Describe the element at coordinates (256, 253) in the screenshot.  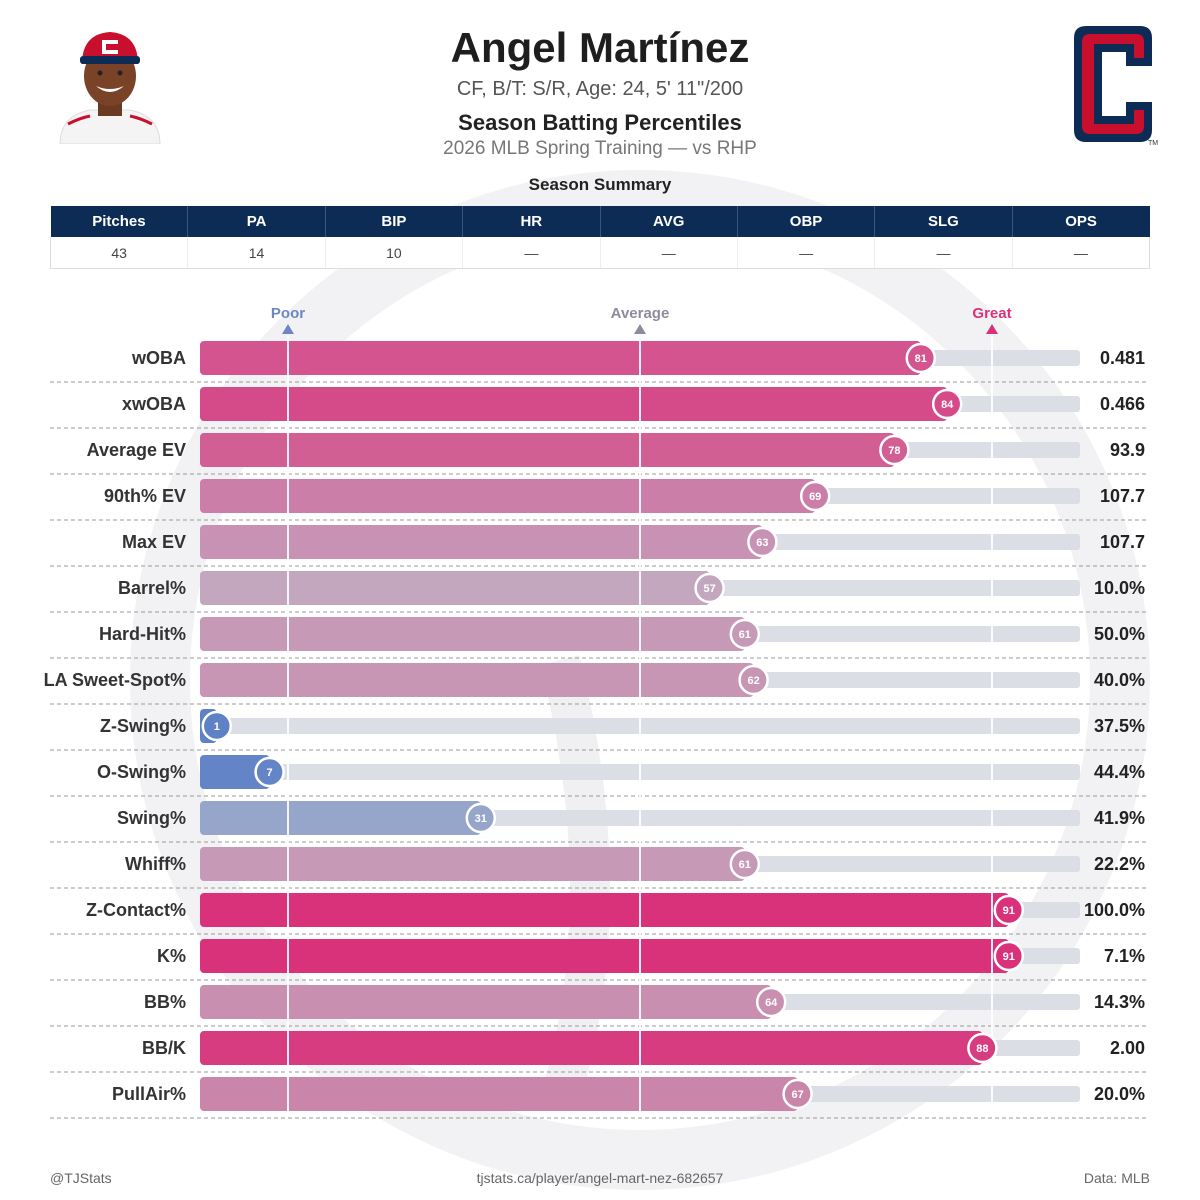
I see `summary-cell: 14` at that location.